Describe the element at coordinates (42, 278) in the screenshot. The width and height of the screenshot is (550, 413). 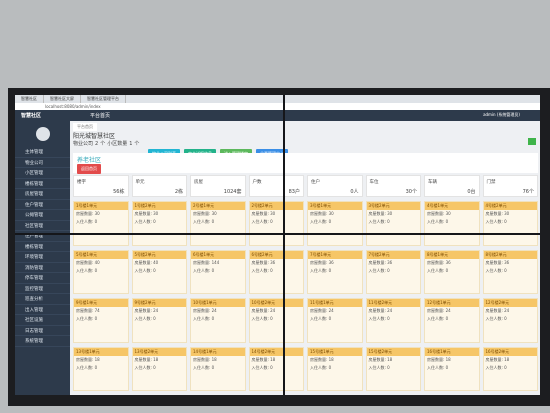
I see `menu-item: 停车管理` at that location.